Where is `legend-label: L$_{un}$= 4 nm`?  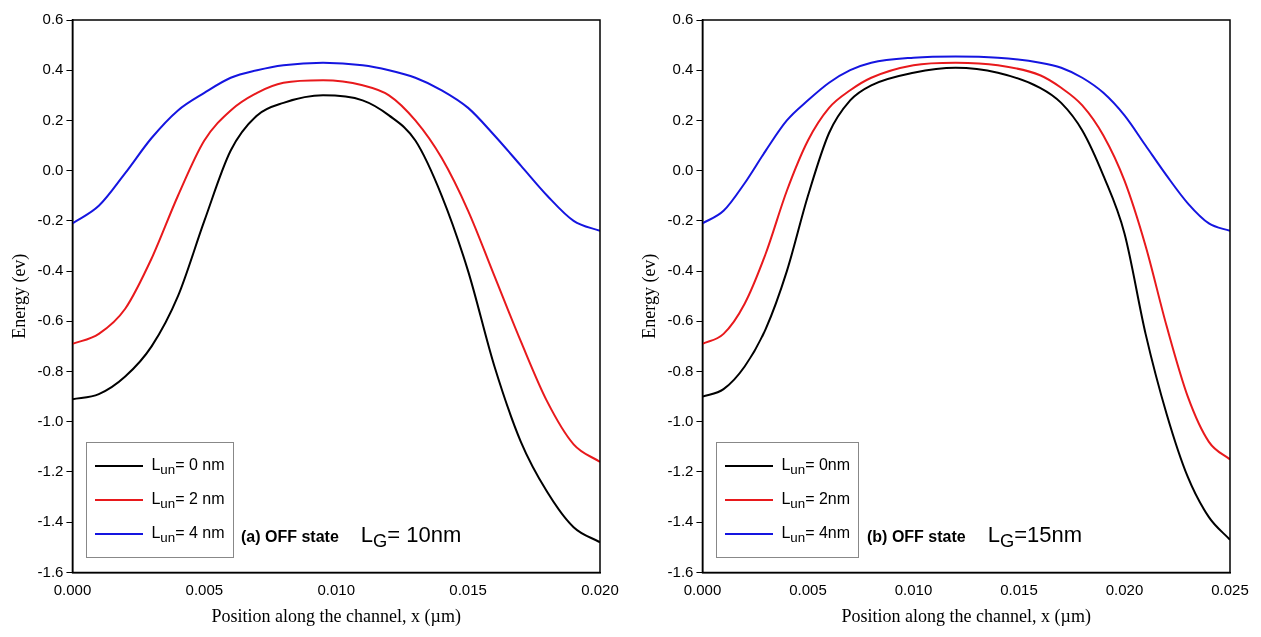 legend-label: L$_{un}$= 4 nm is located at coordinates (188, 534).